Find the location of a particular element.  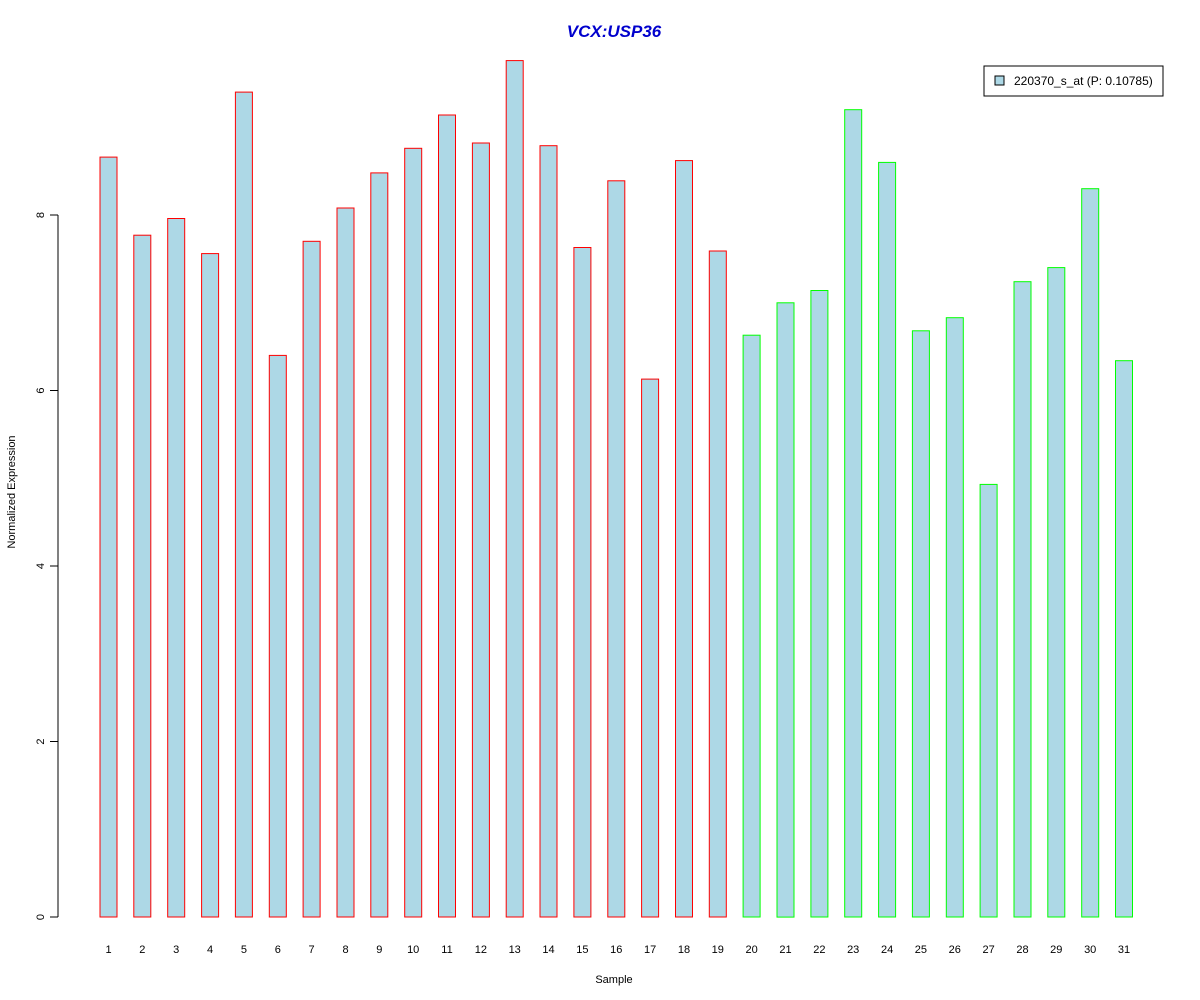

x-tick-label: 20 is located at coordinates (751, 950).